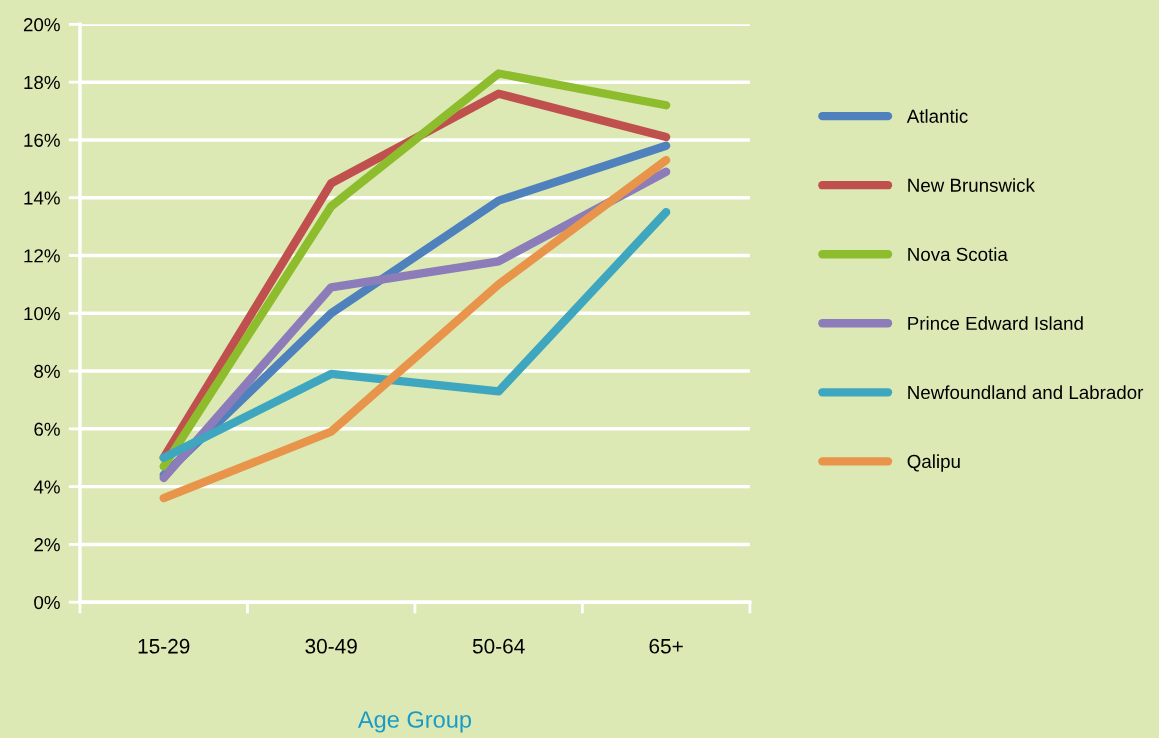 The height and width of the screenshot is (738, 1159). What do you see at coordinates (47, 371) in the screenshot?
I see `y-tick-label: 8%` at bounding box center [47, 371].